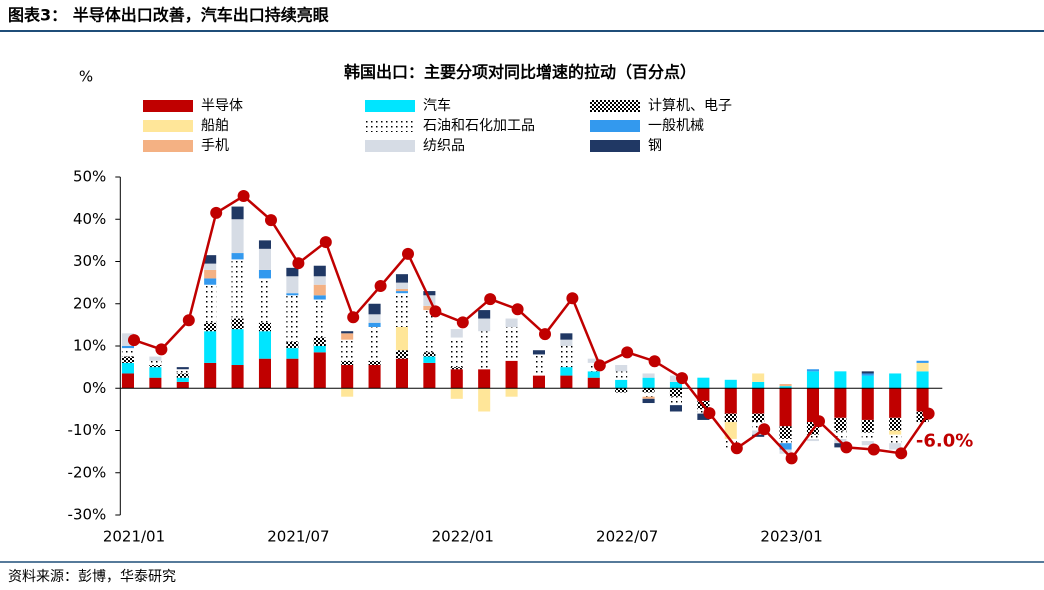  What do you see at coordinates (89, 261) in the screenshot?
I see `y-tick-label: 30%` at bounding box center [89, 261].